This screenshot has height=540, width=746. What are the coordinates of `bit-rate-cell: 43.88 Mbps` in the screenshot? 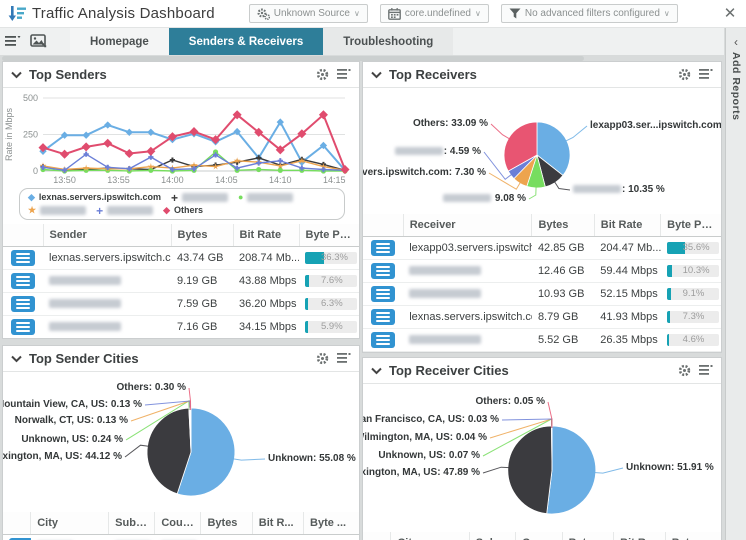 It's located at (266, 281).